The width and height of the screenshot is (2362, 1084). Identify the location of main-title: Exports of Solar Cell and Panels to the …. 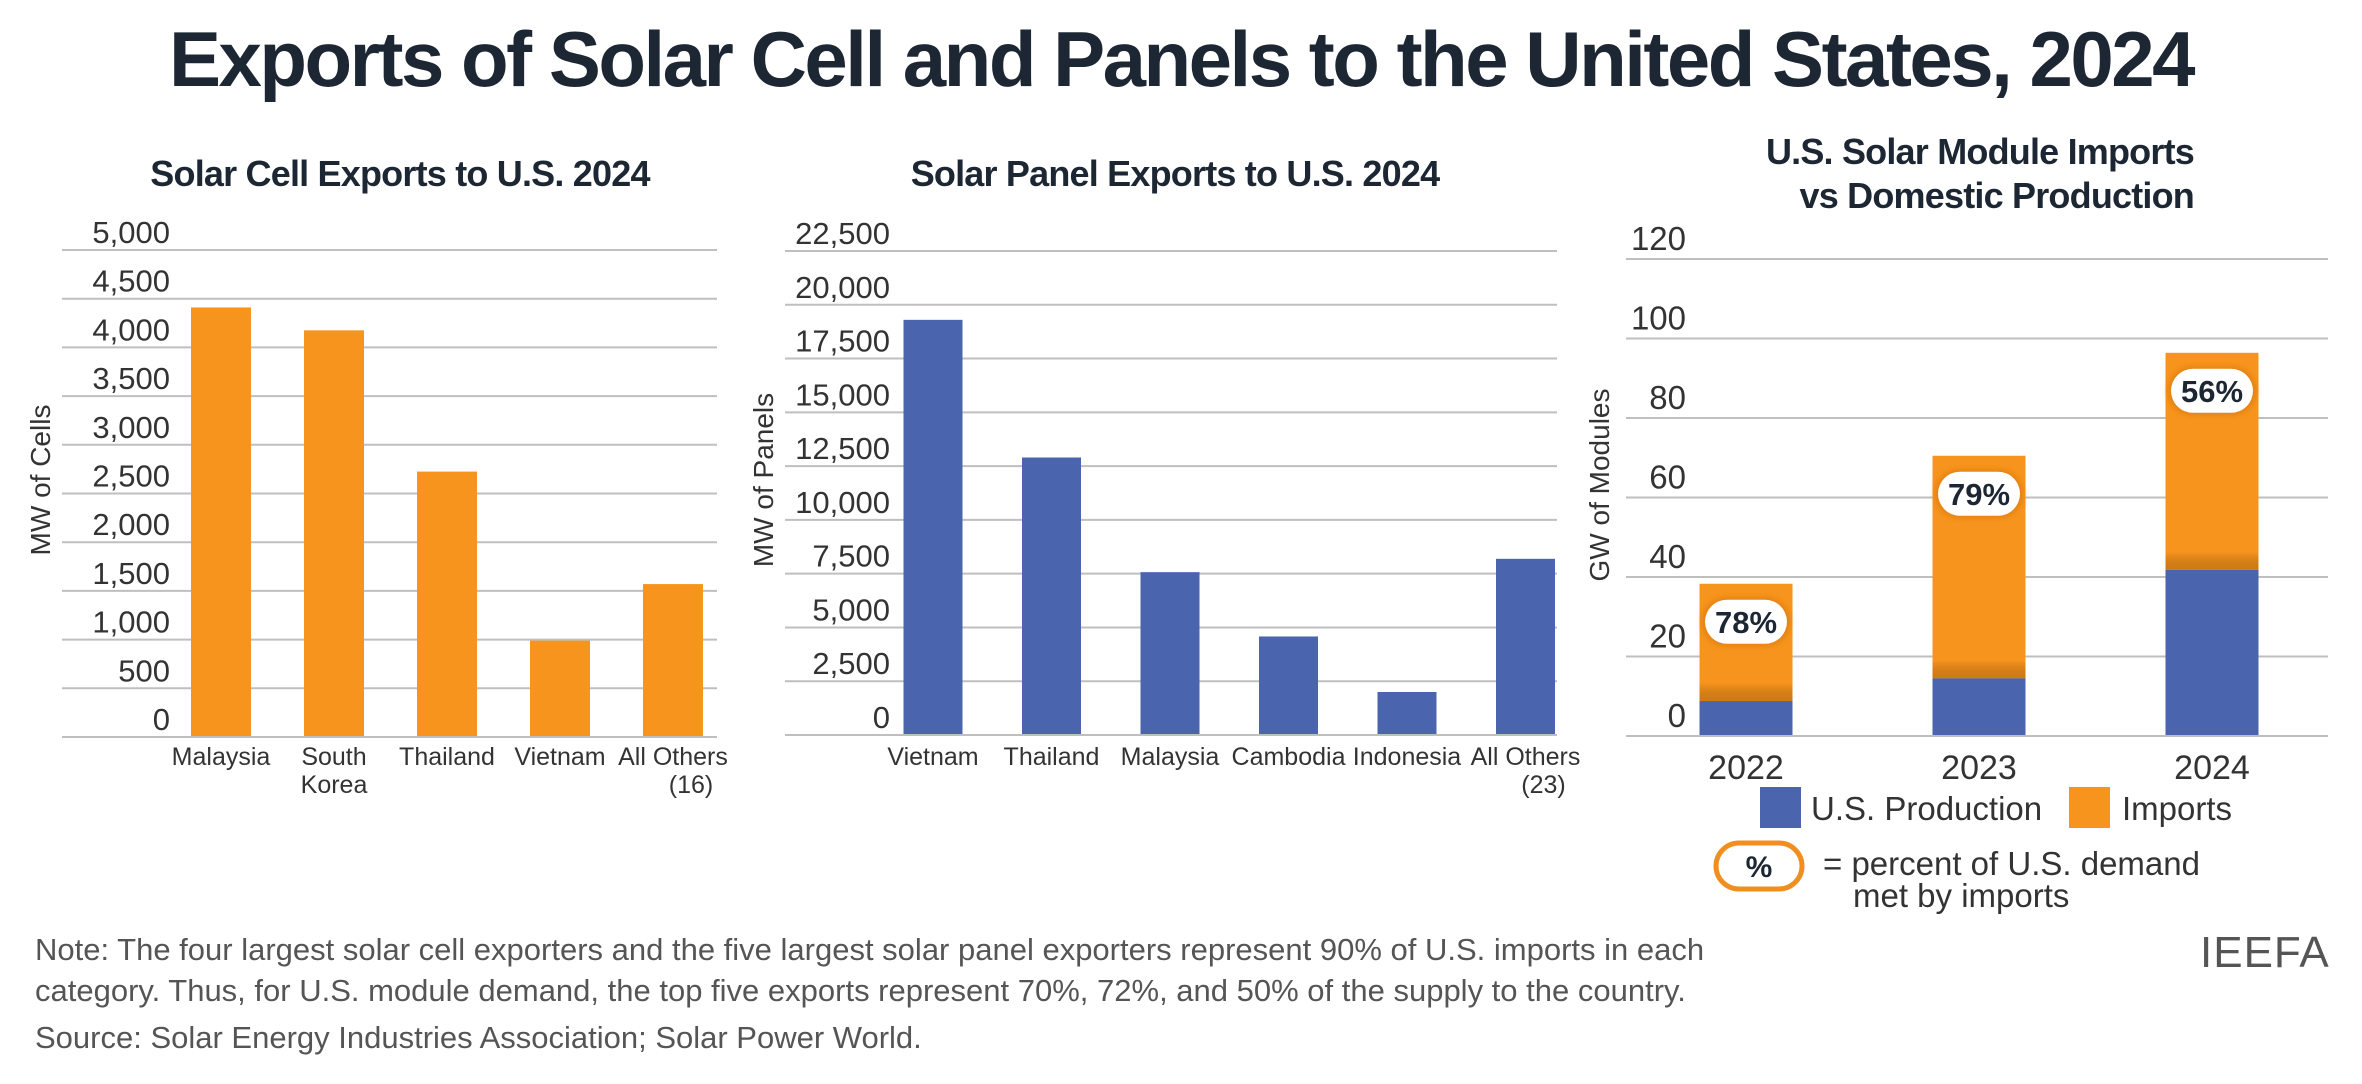
(1182, 59).